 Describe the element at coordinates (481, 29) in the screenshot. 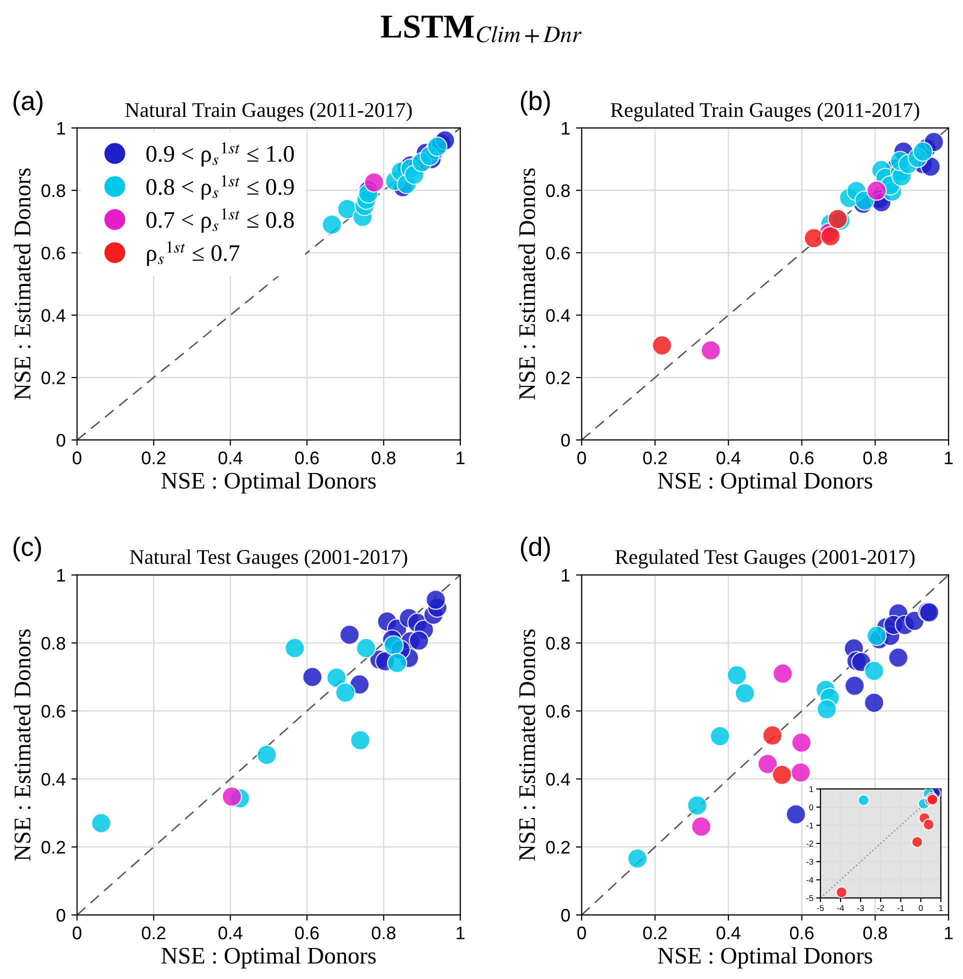

I see `text: LSTM$_{Clim+Dnr}$` at that location.